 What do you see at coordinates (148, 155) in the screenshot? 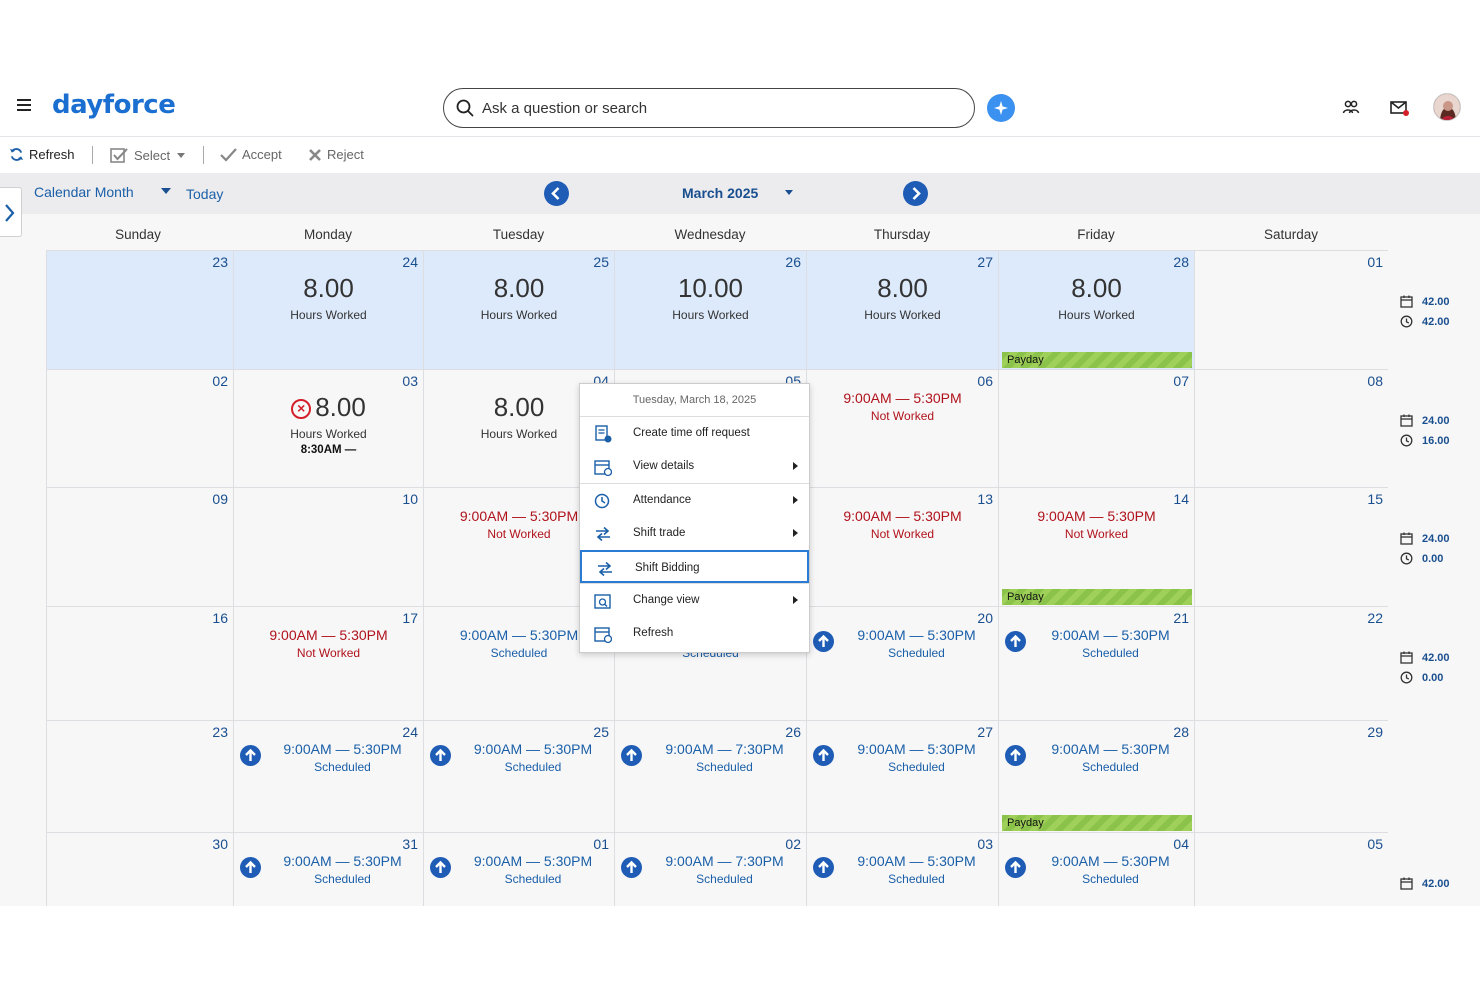
I see `select-dropdown: Select` at bounding box center [148, 155].